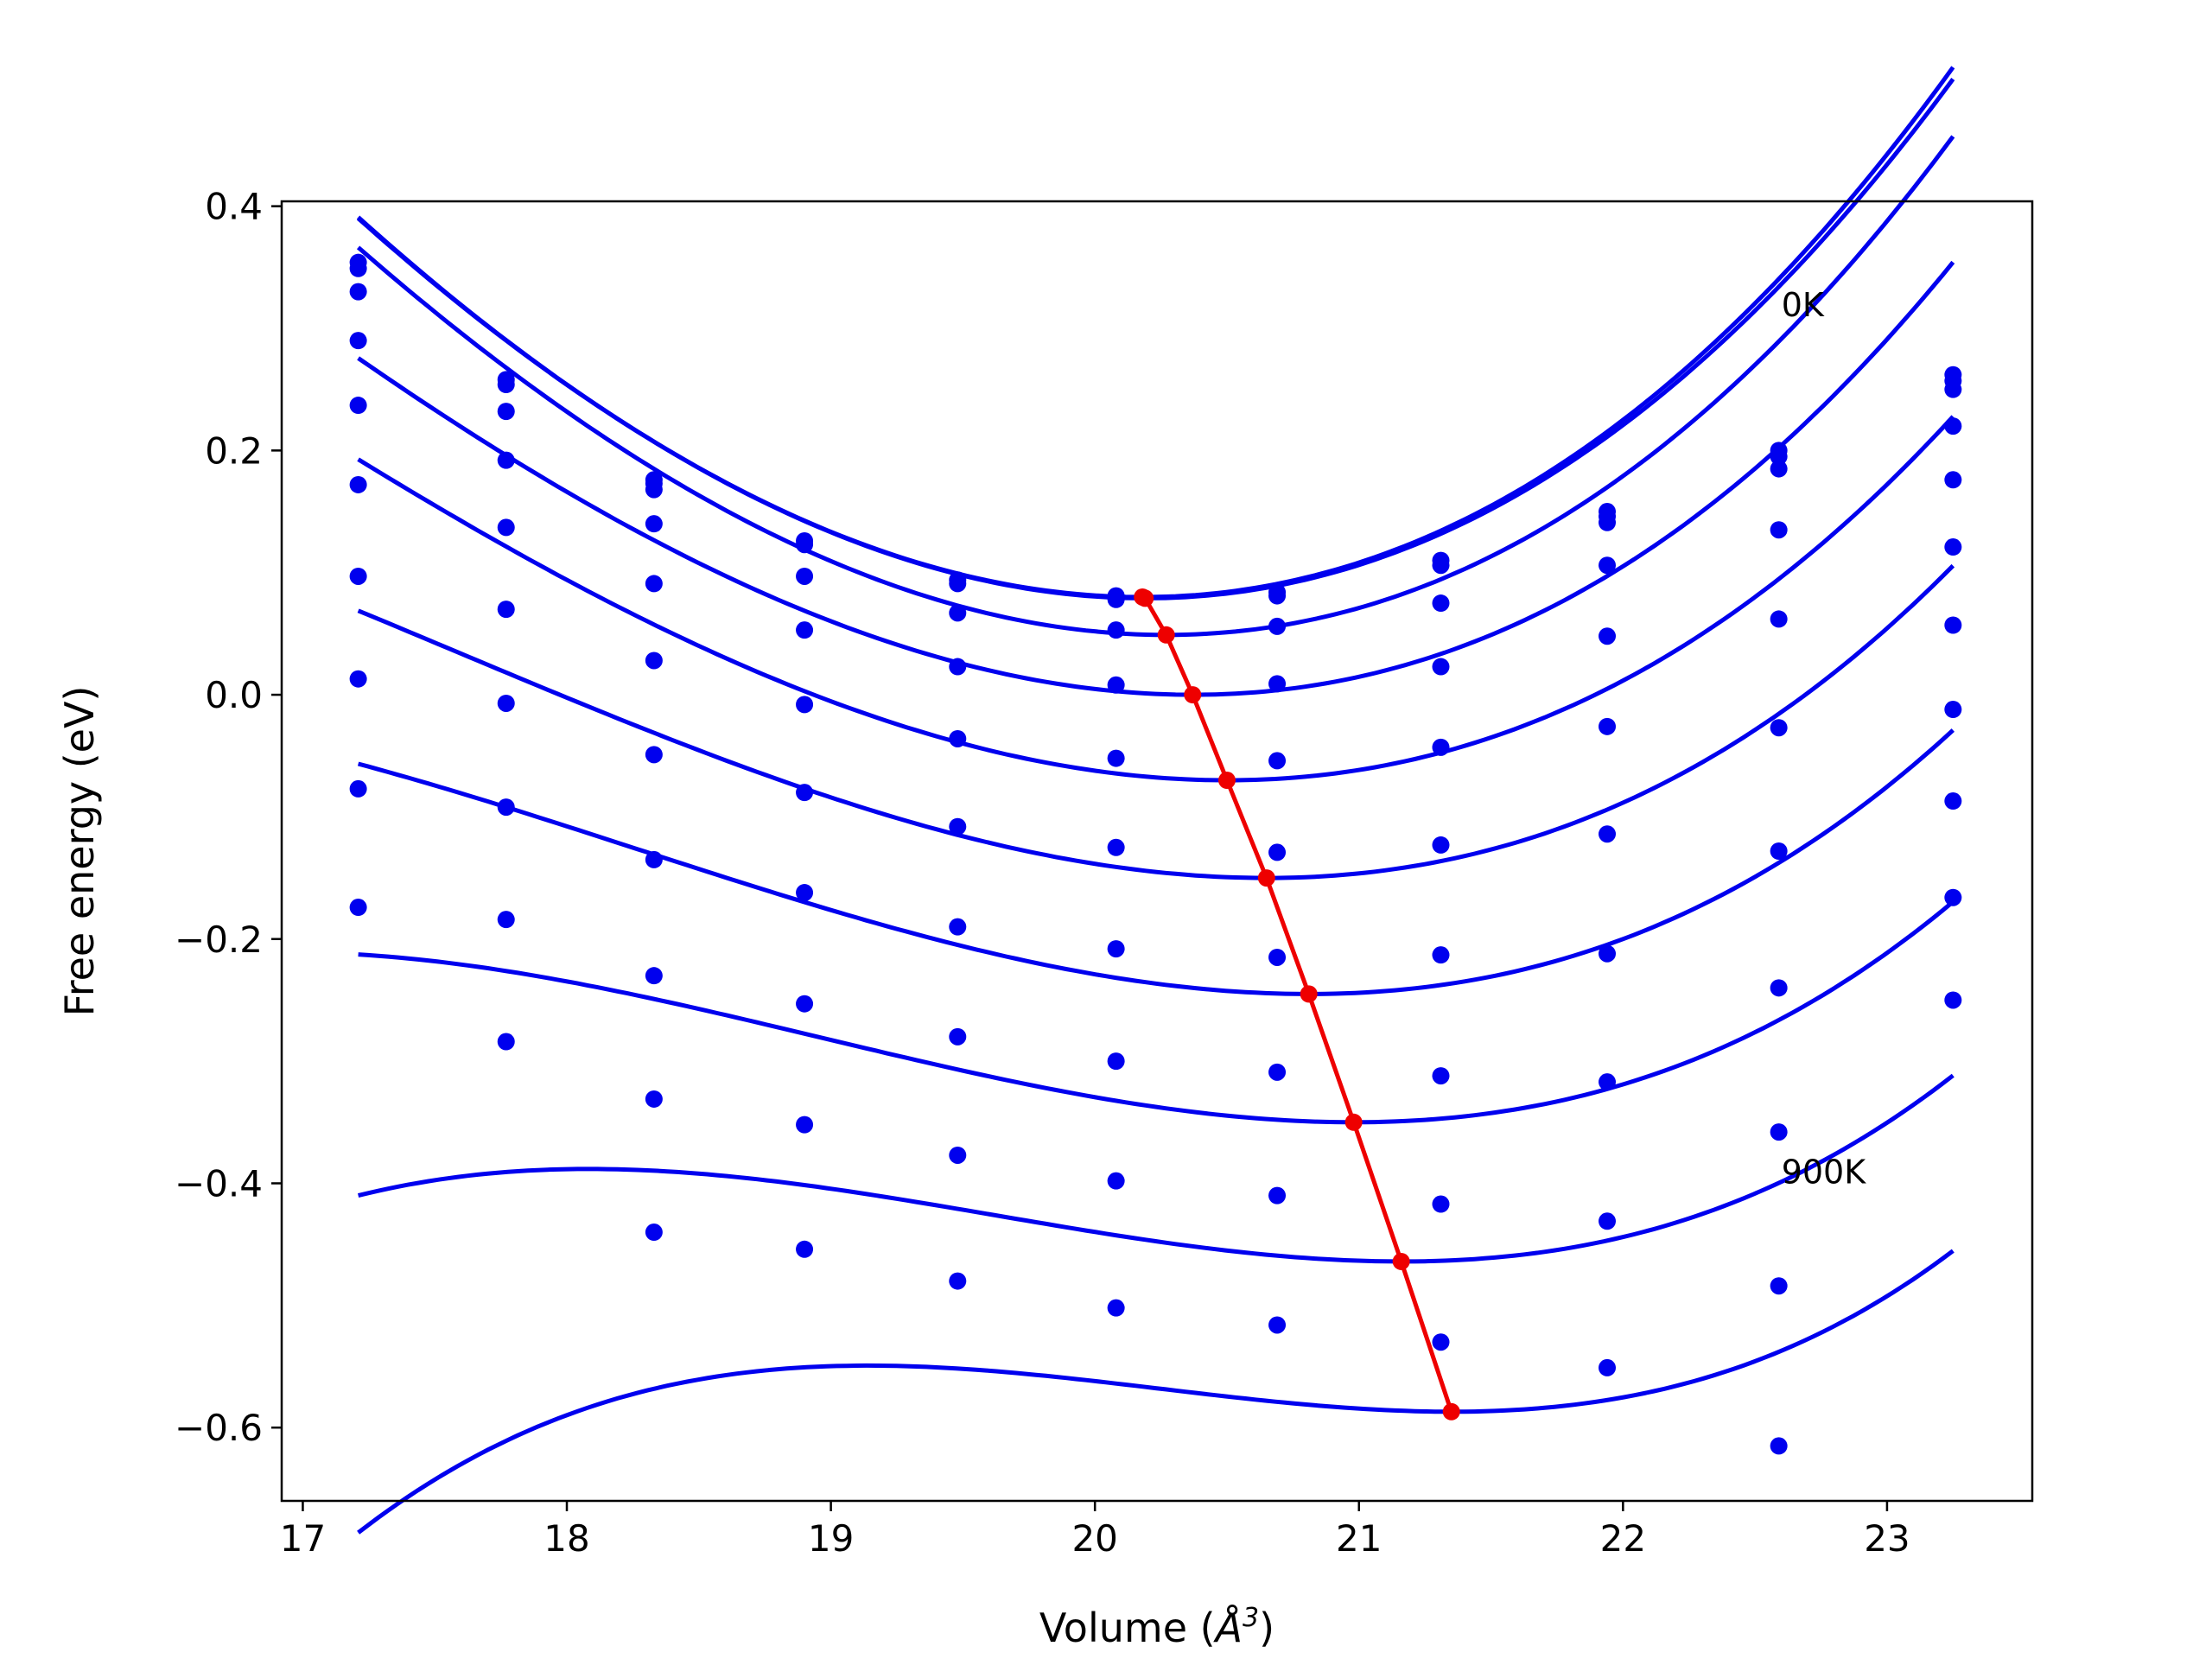 Image resolution: width=2212 pixels, height=1659 pixels. I want to click on x-tick-label: 22, so click(1623, 1538).